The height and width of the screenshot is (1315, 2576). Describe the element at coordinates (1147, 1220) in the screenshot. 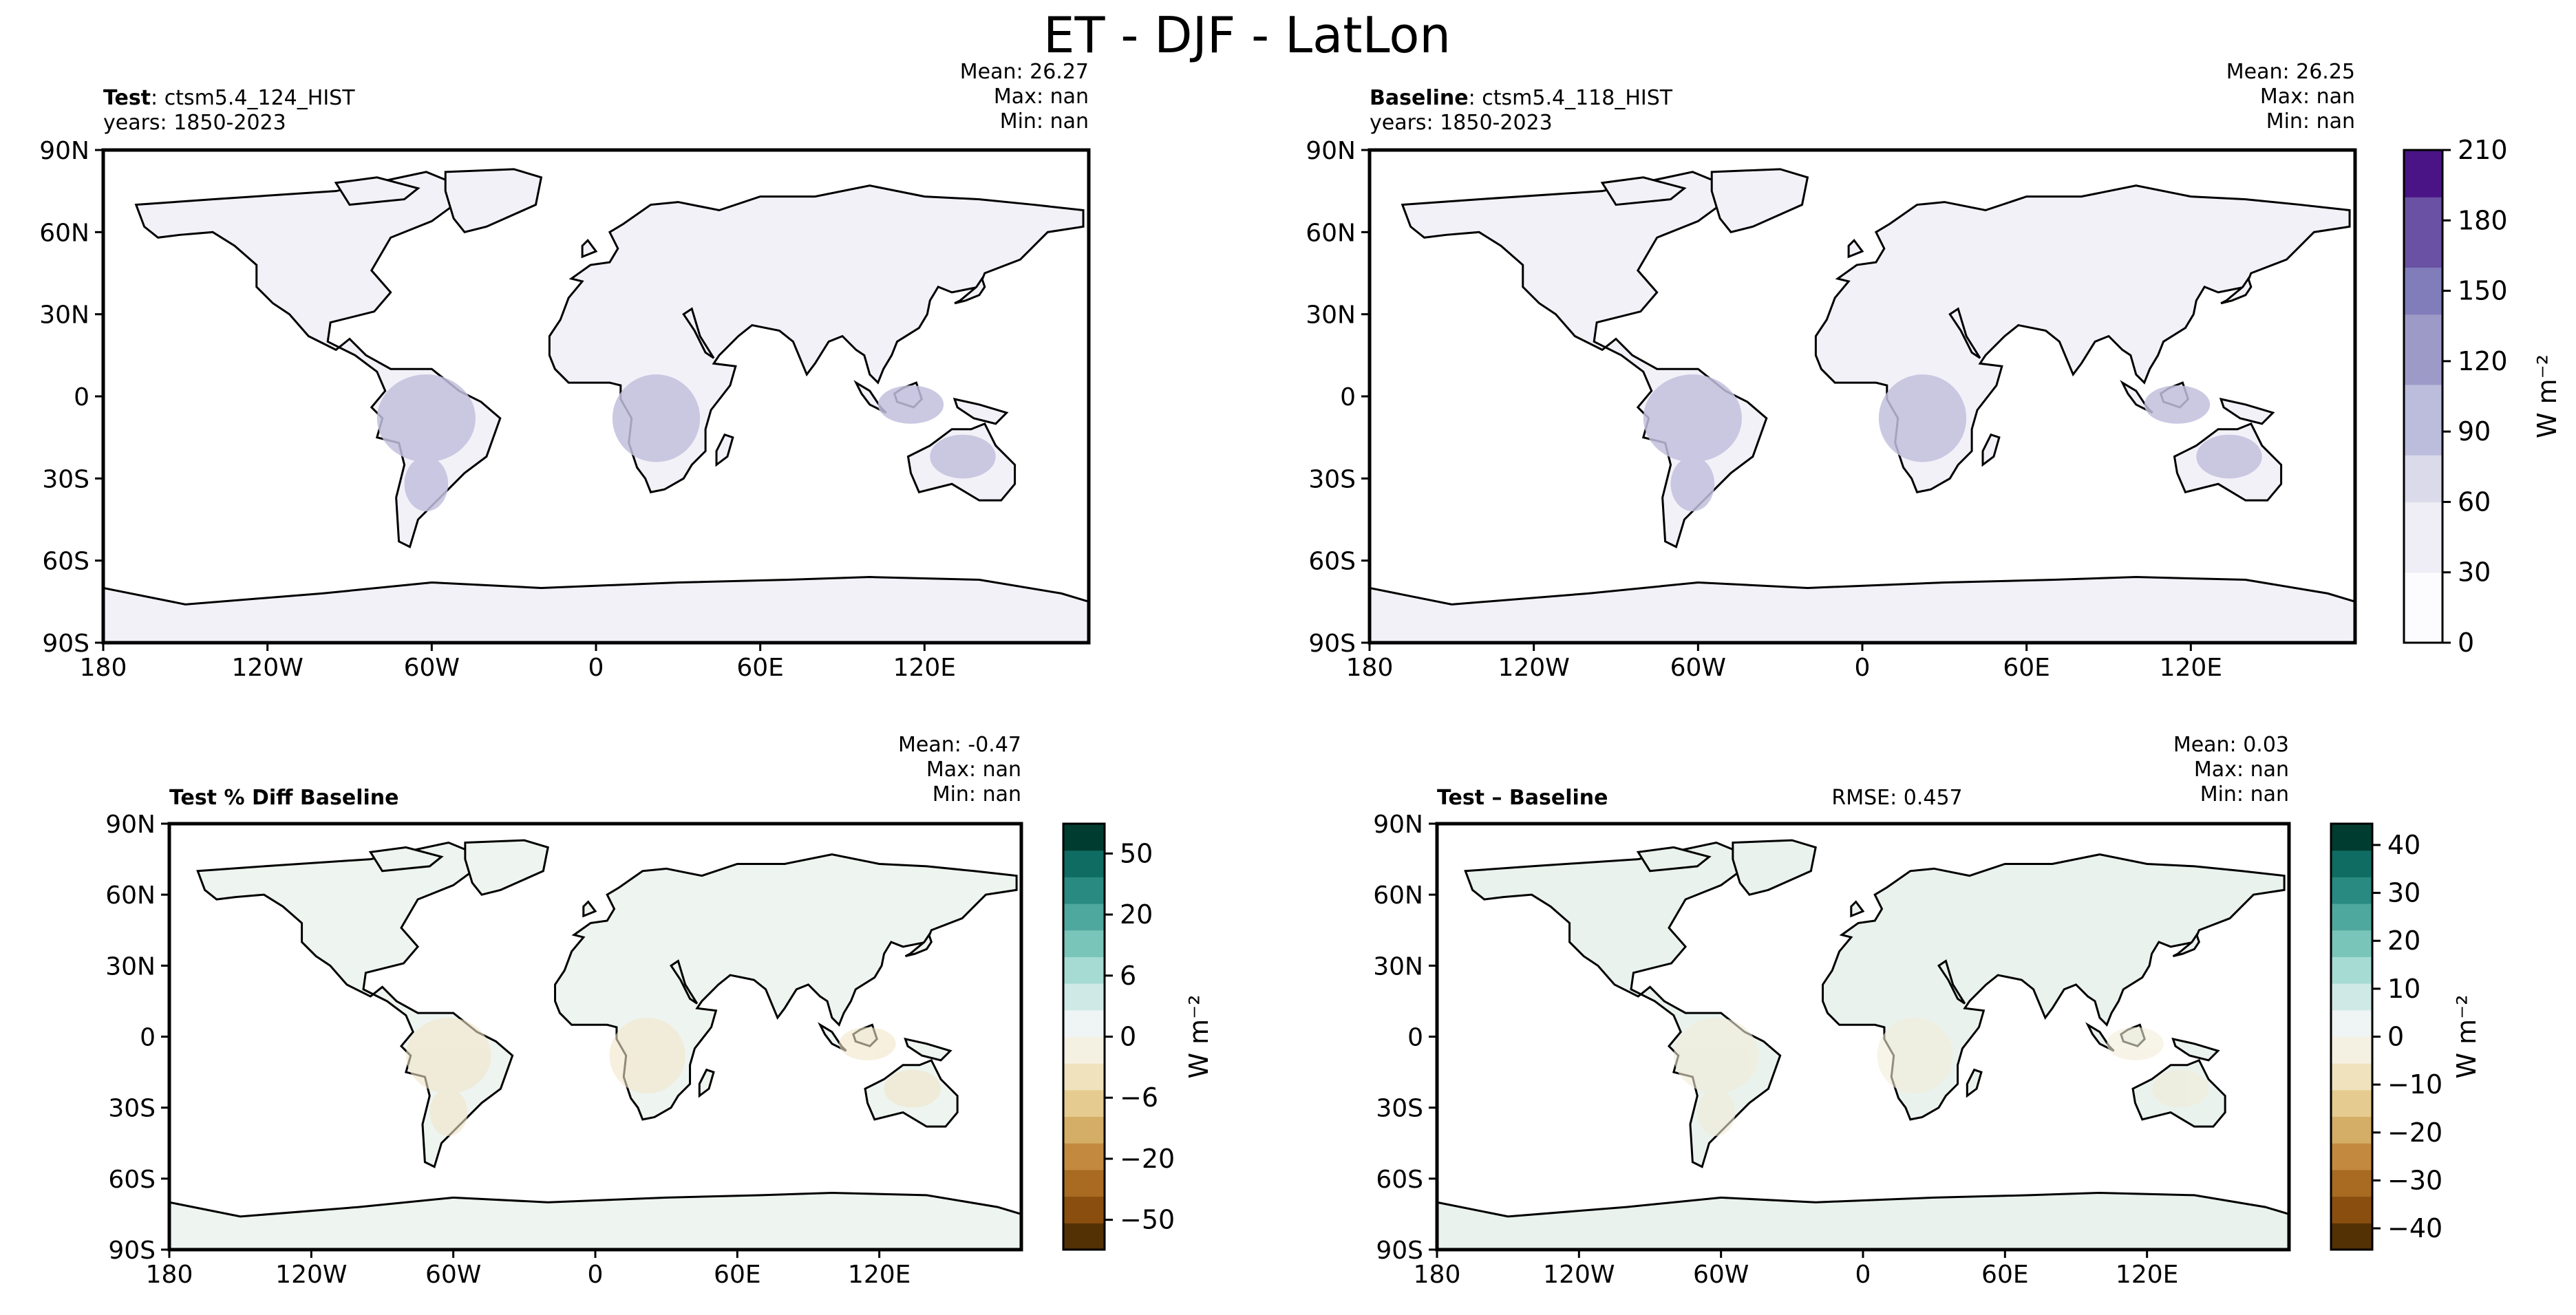

I see `colorbar-tick-label: −50` at that location.